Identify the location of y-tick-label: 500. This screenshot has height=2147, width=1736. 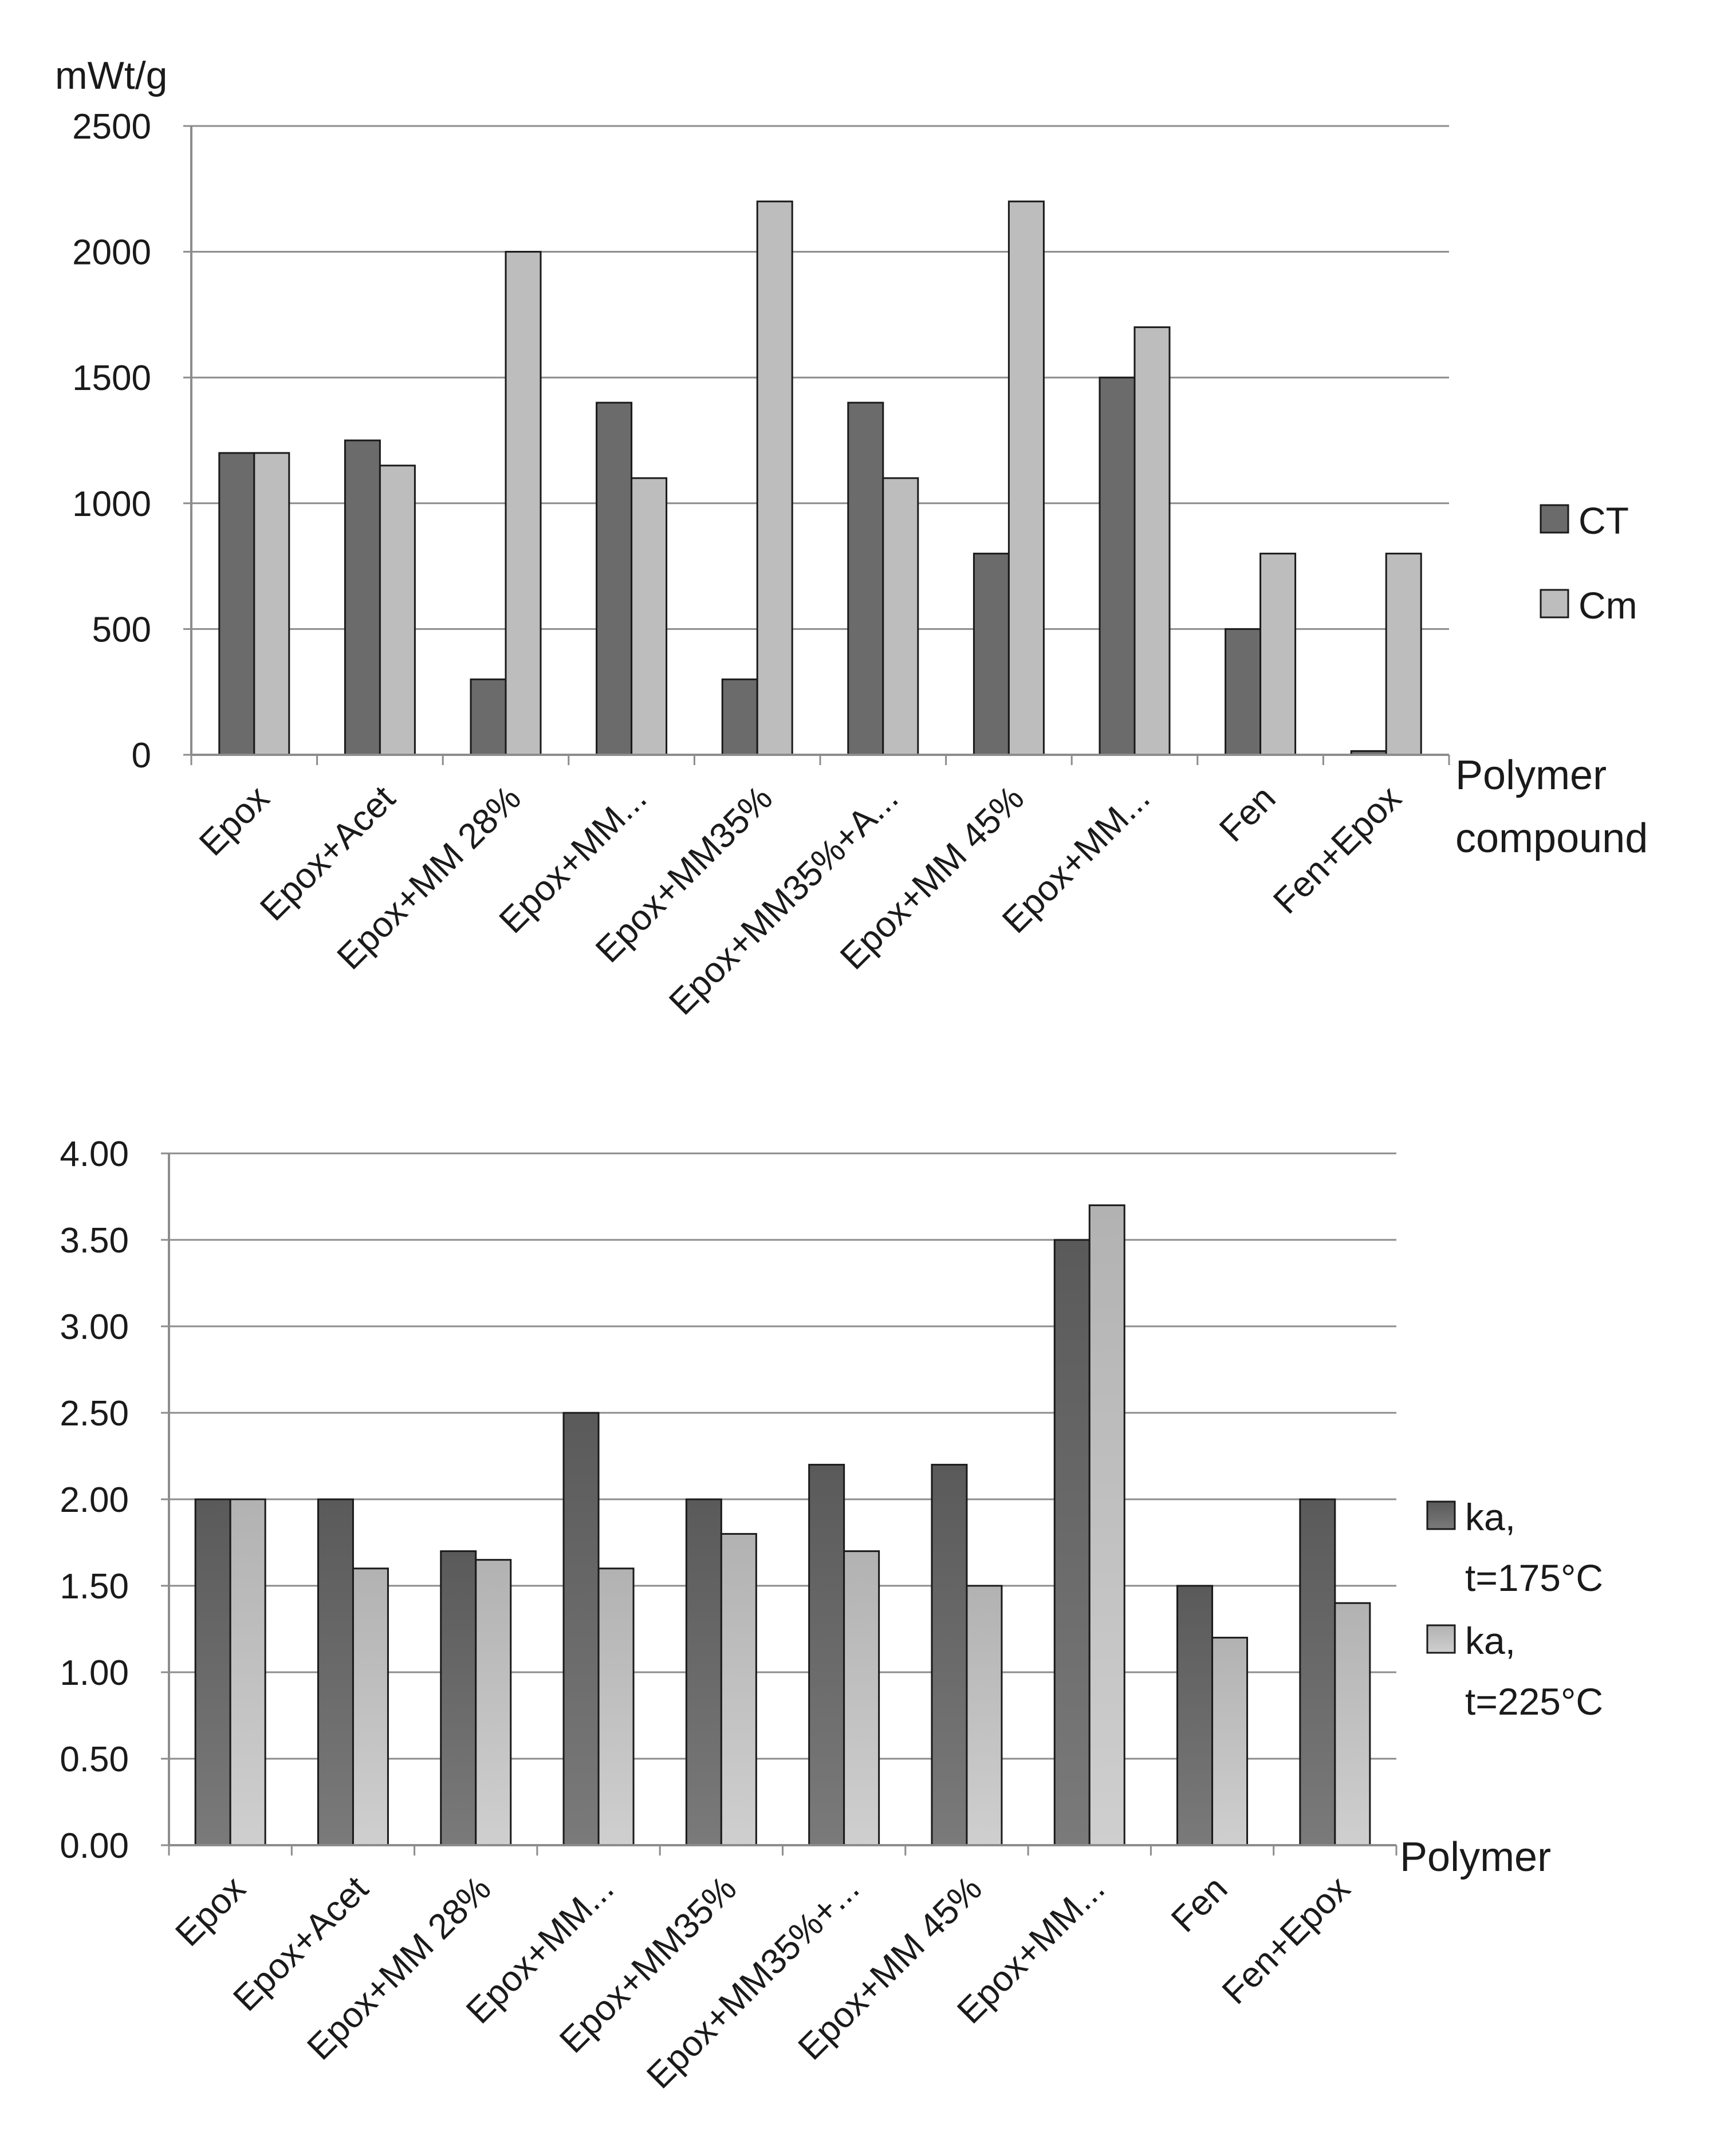
(121, 629).